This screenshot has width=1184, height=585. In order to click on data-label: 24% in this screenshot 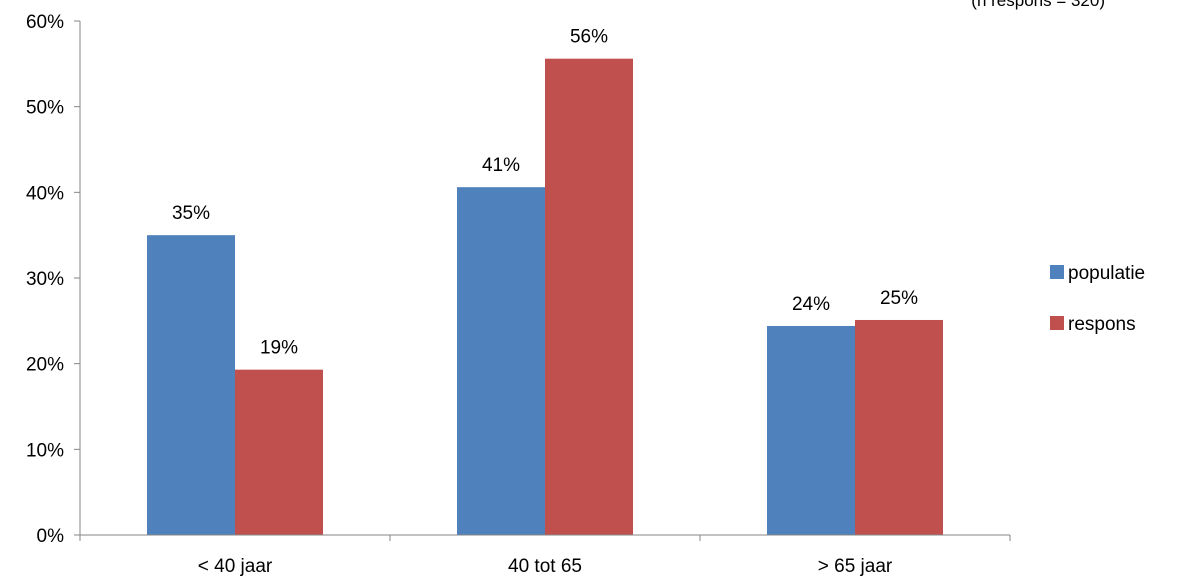, I will do `click(811, 304)`.